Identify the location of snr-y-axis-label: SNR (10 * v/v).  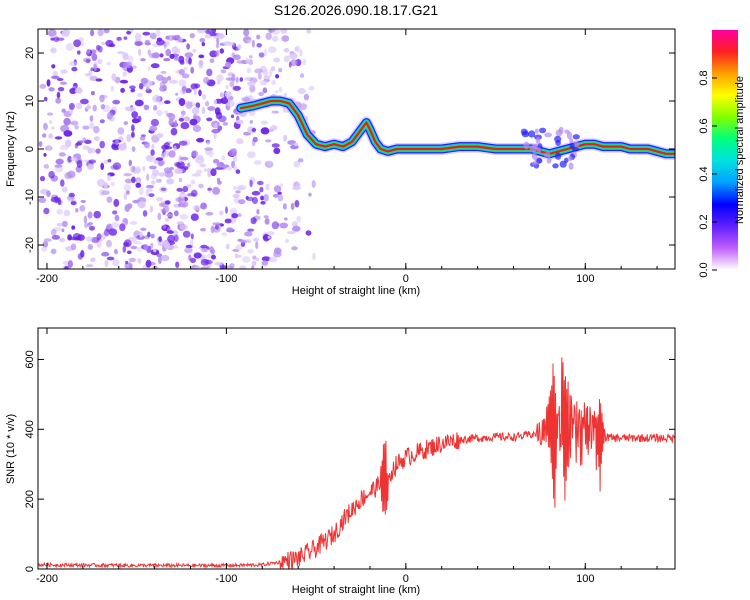
(11, 449).